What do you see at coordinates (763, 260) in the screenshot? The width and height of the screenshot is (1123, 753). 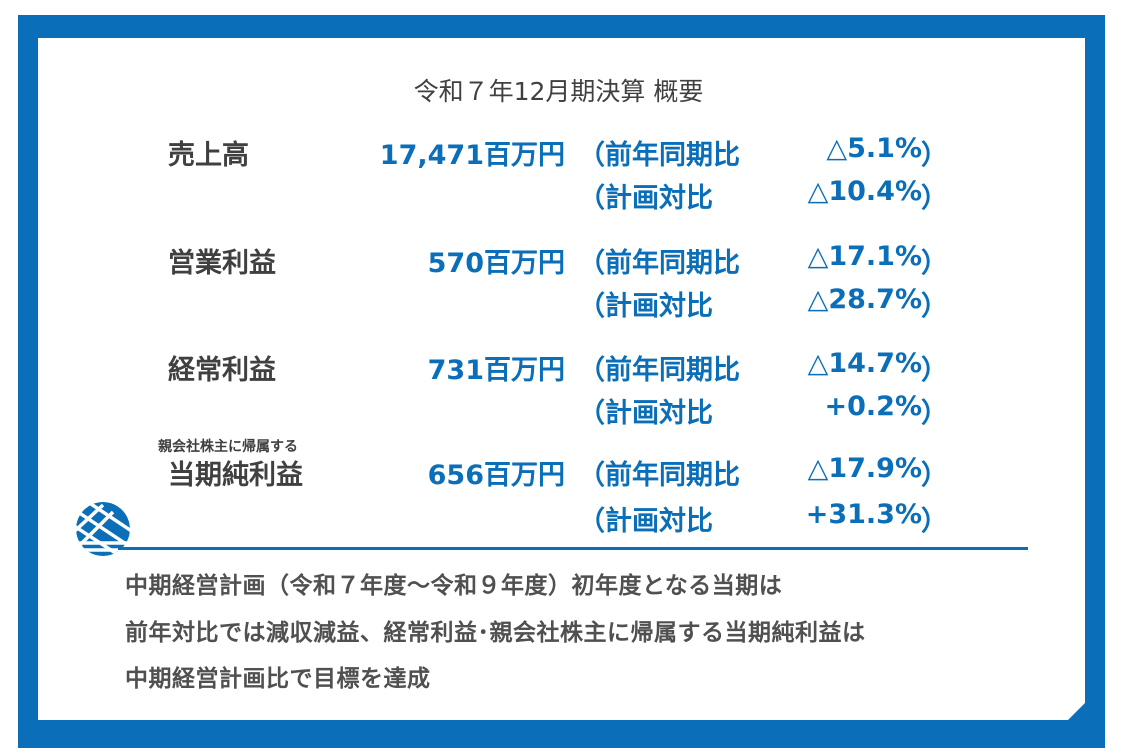 I see `row-yoy-operating: （前年同期比 △17.1%）` at bounding box center [763, 260].